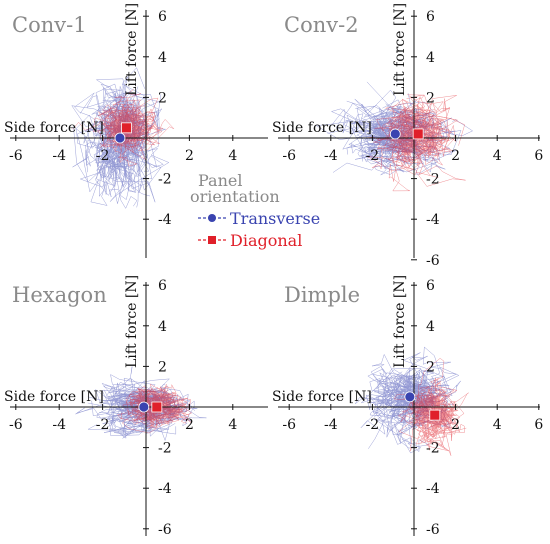  I want to click on legend-diagonal-label: Diagonal, so click(266, 240).